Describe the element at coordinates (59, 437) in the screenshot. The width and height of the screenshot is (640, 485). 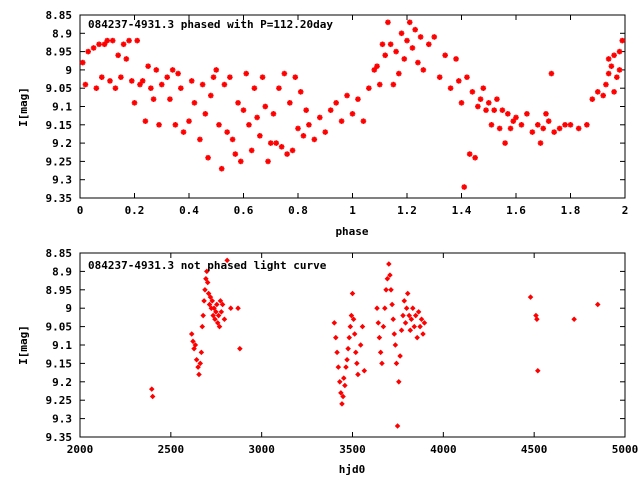
I see `unphased-y-tick-label: 9.35` at that location.